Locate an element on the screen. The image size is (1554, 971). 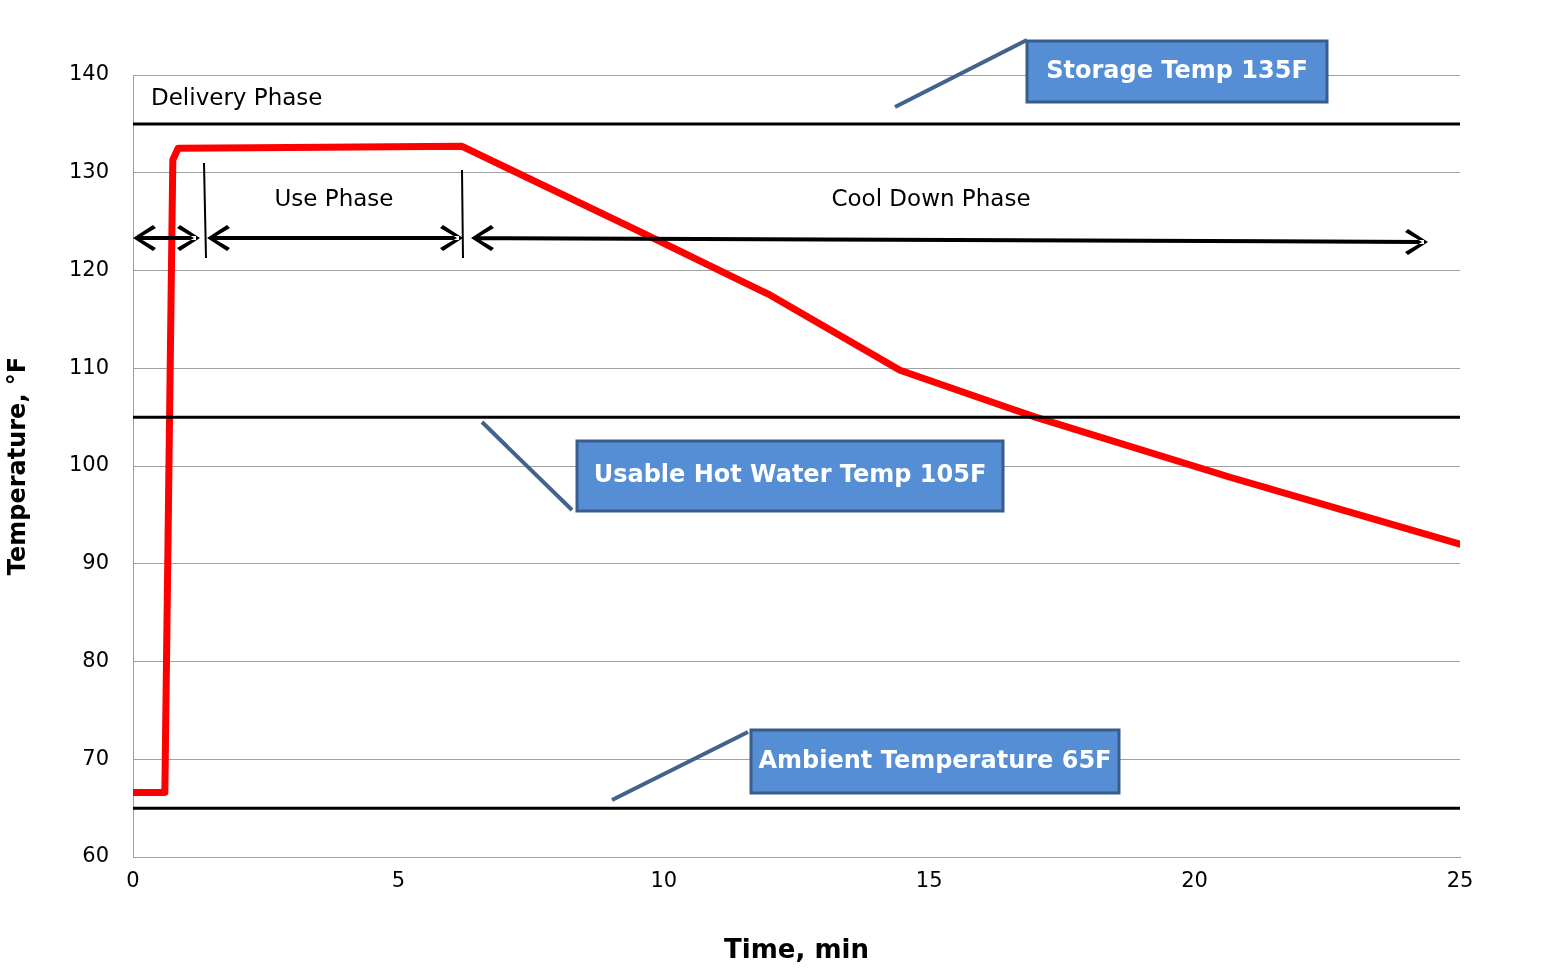
ref-line-label: Usable Hot Water Temp 105F is located at coordinates (790, 474).